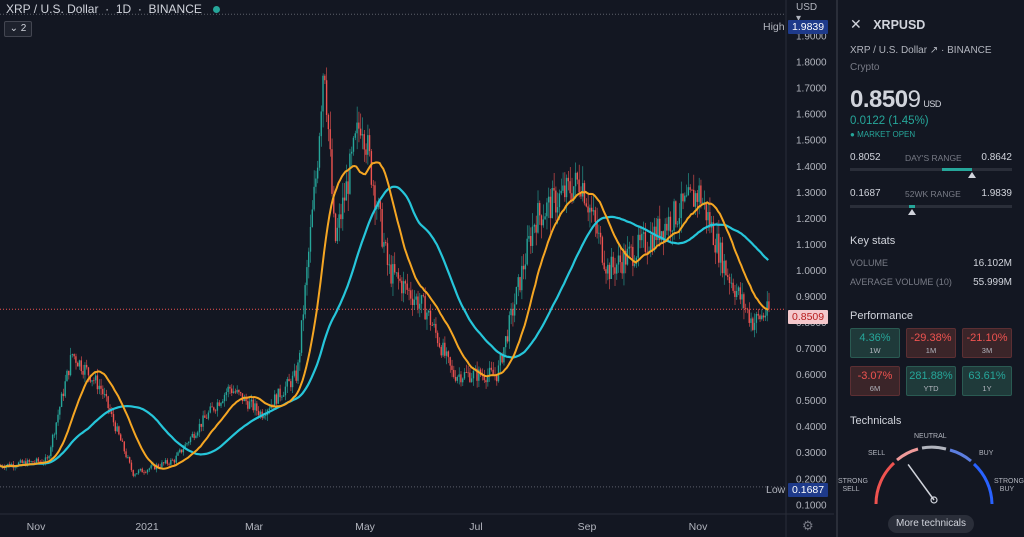 The width and height of the screenshot is (1024, 537). I want to click on external-link-icon: ↗, so click(934, 50).